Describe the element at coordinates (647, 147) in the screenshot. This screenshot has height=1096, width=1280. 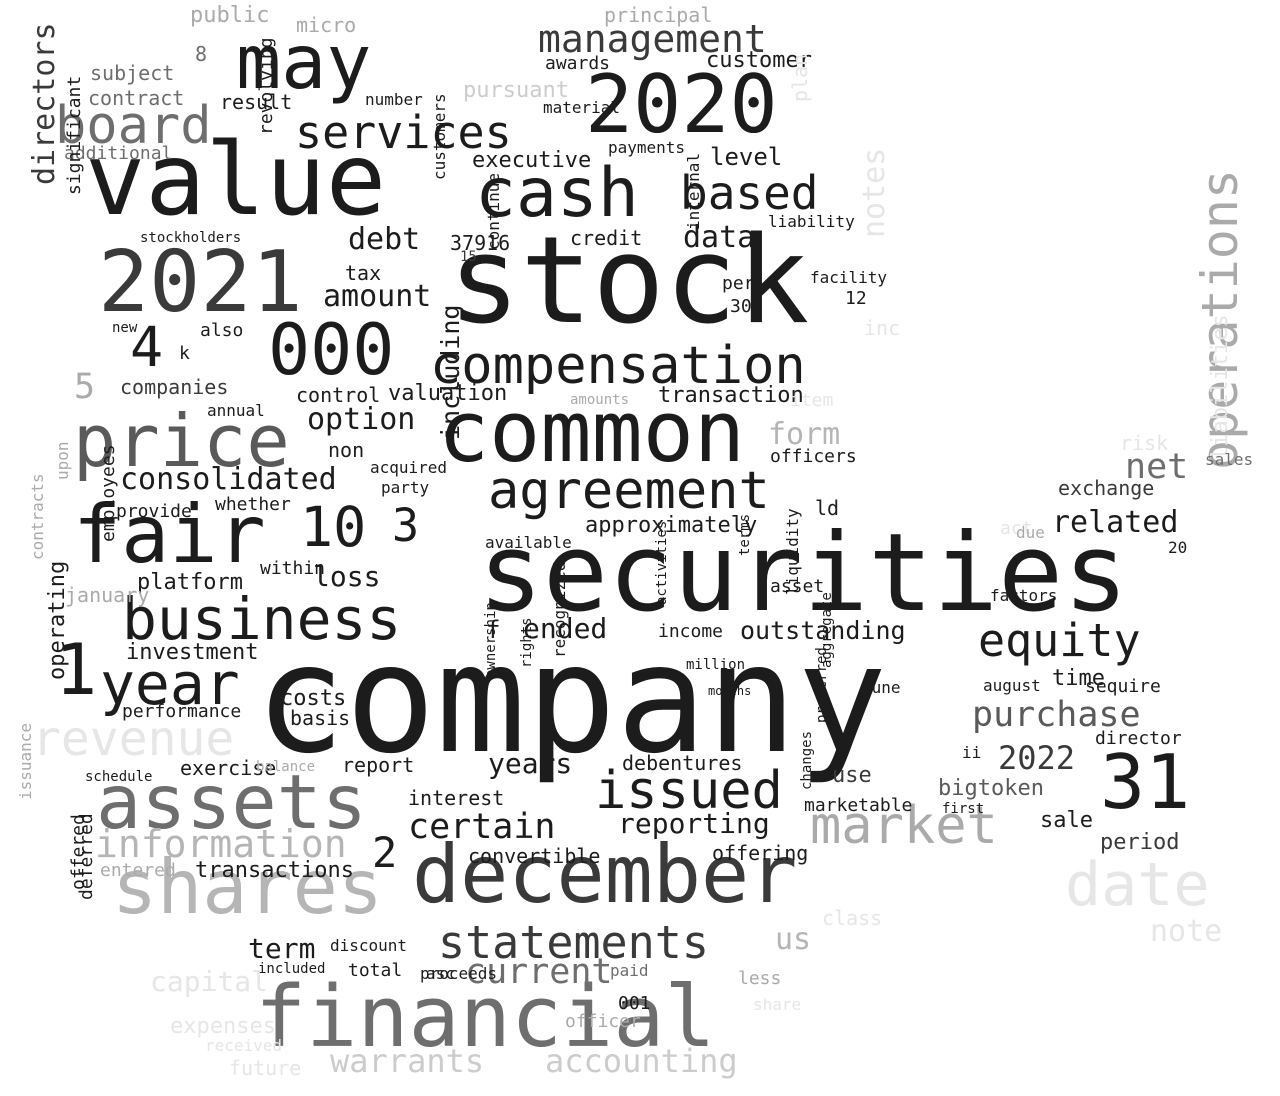
I see `cloud-word: payments` at that location.